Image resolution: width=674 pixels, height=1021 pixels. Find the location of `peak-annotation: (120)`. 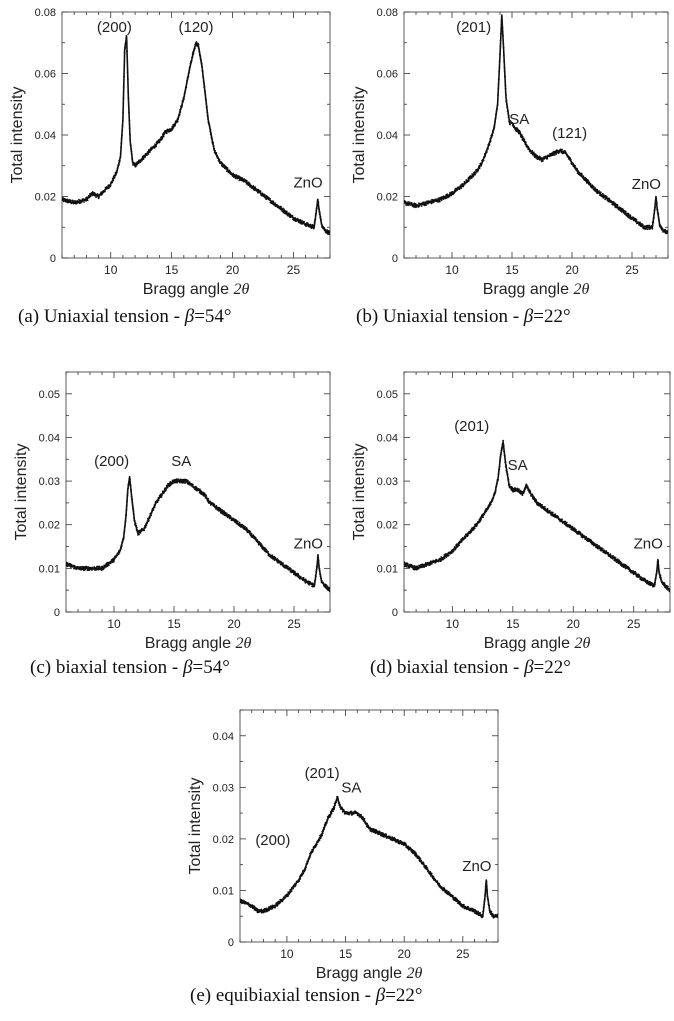

peak-annotation: (120) is located at coordinates (195, 27).